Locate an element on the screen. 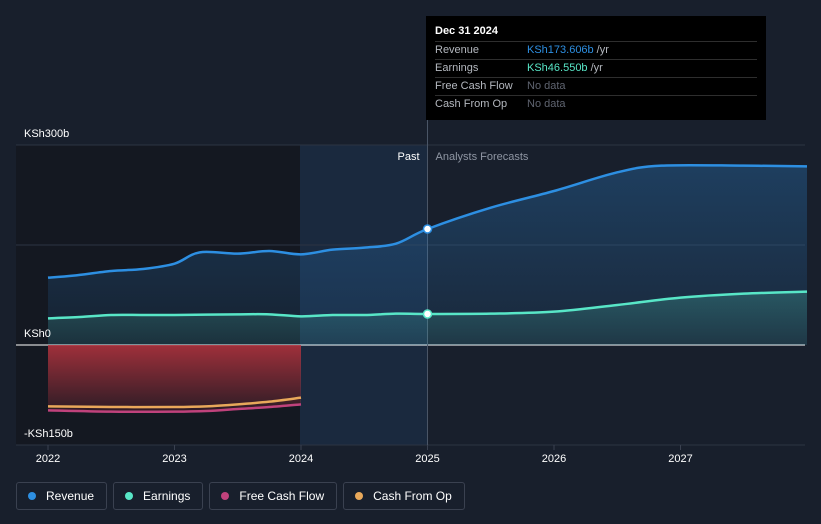  tooltip-row-free-cash-flow: Free Cash Flow No data is located at coordinates (596, 87).